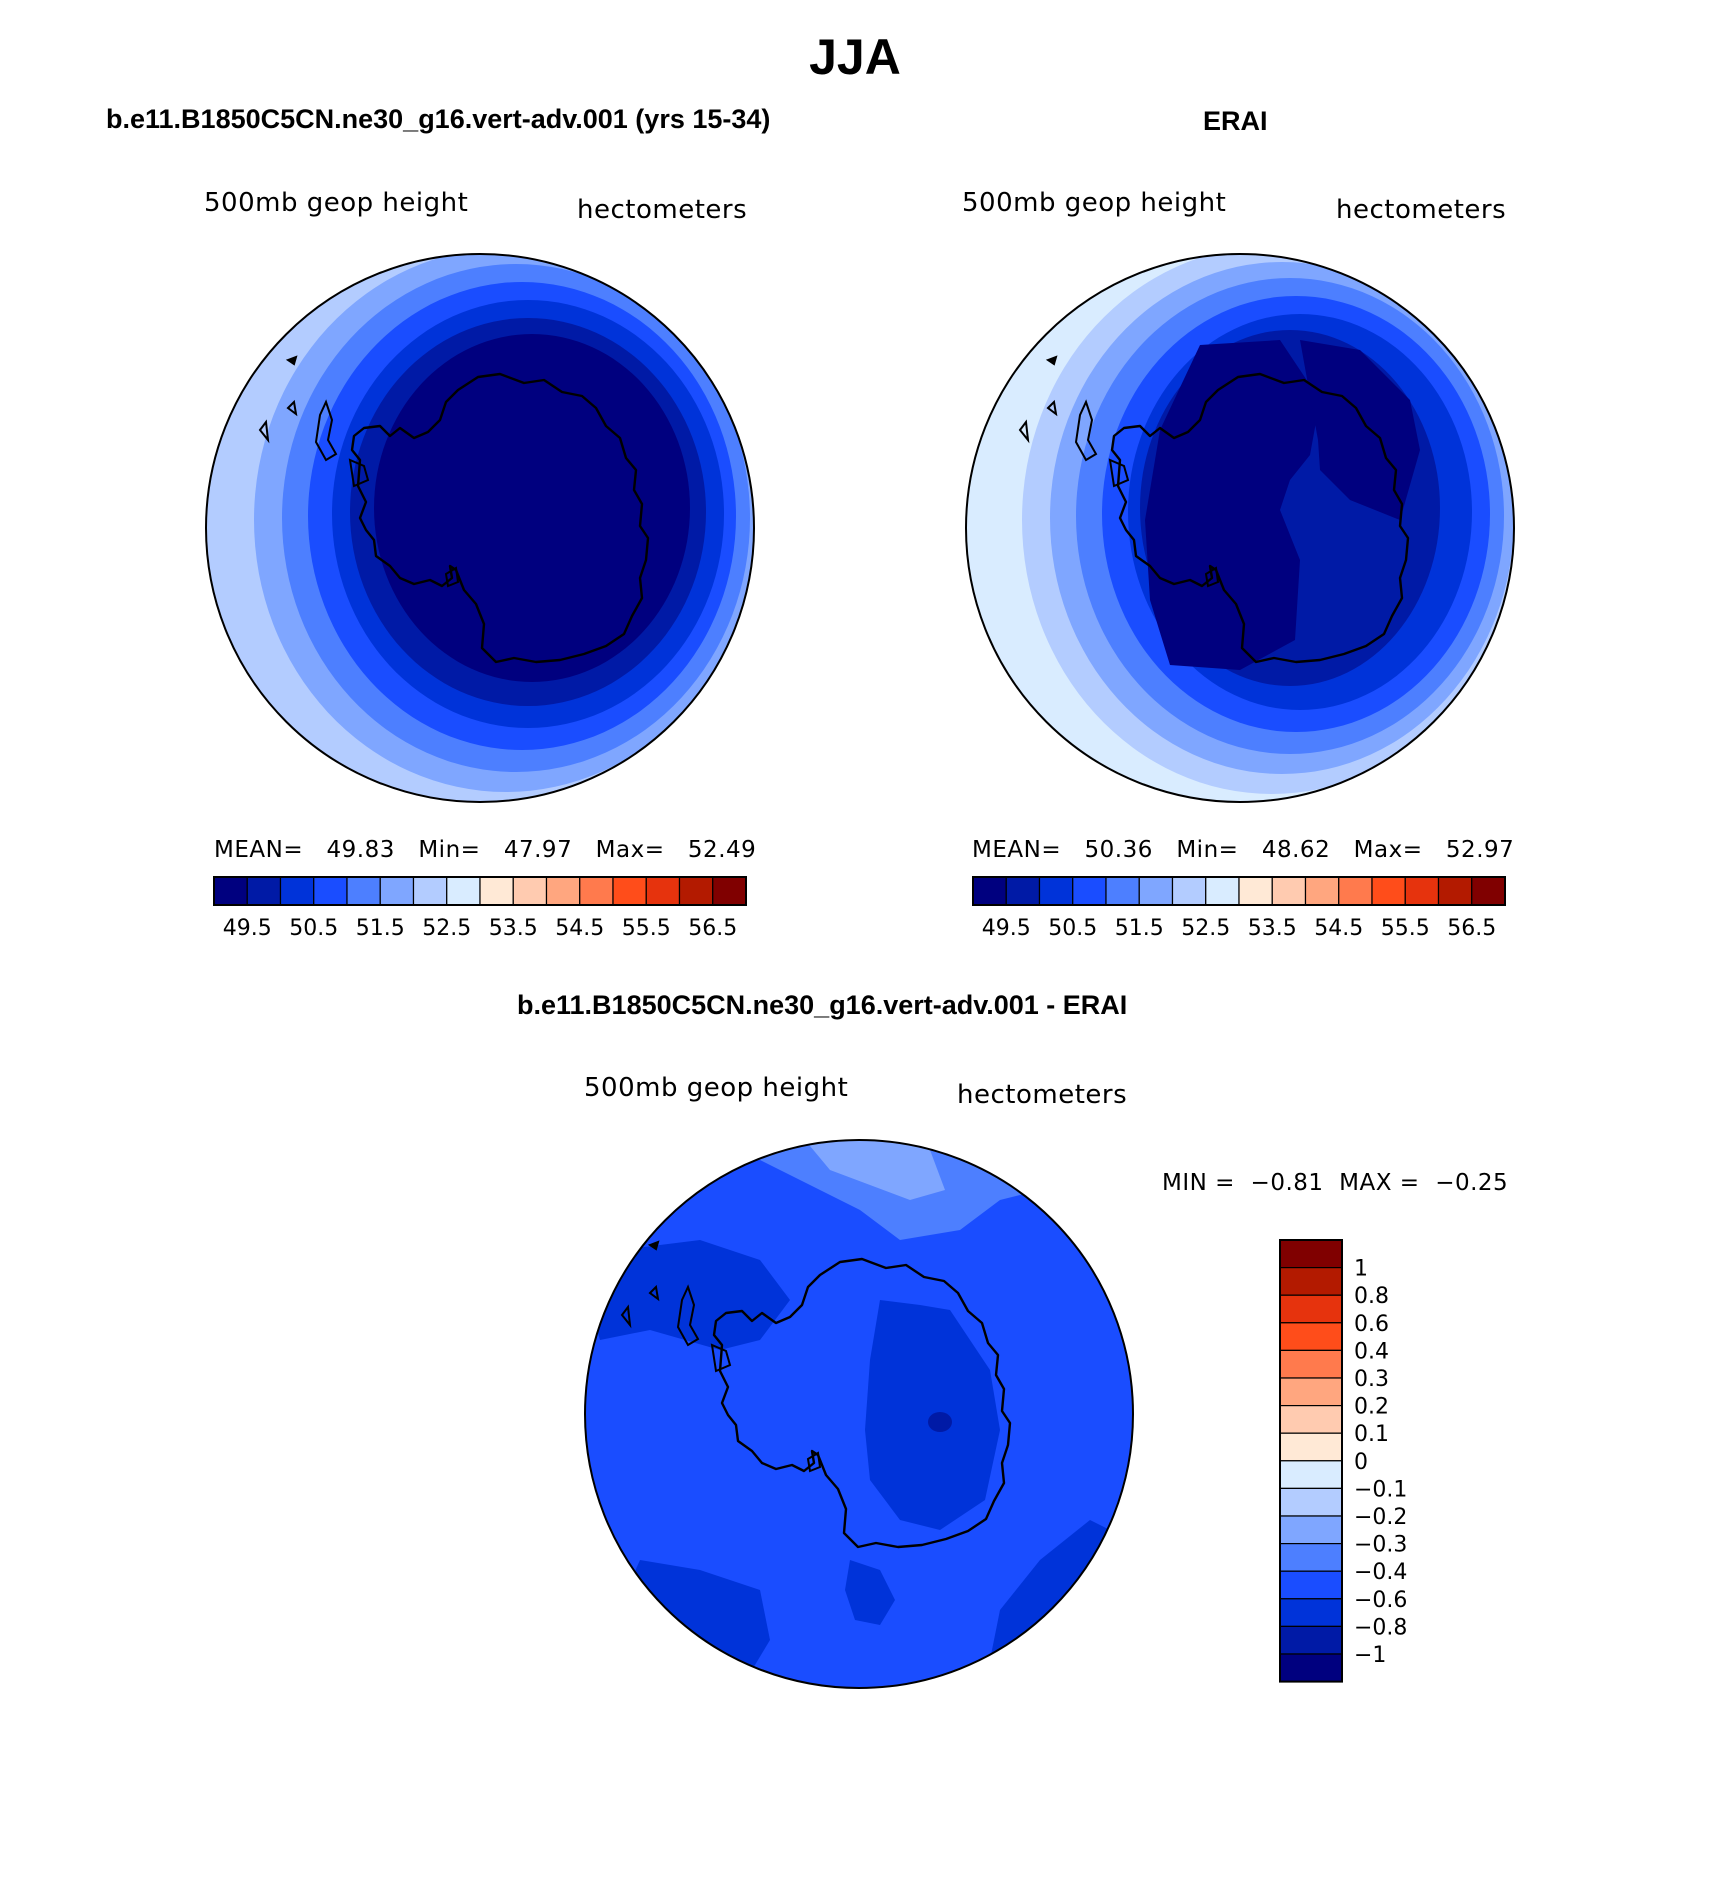 The image size is (1710, 1885). Describe the element at coordinates (1380, 1517) in the screenshot. I see `colorbar-difference-tick-label: −0.2` at that location.